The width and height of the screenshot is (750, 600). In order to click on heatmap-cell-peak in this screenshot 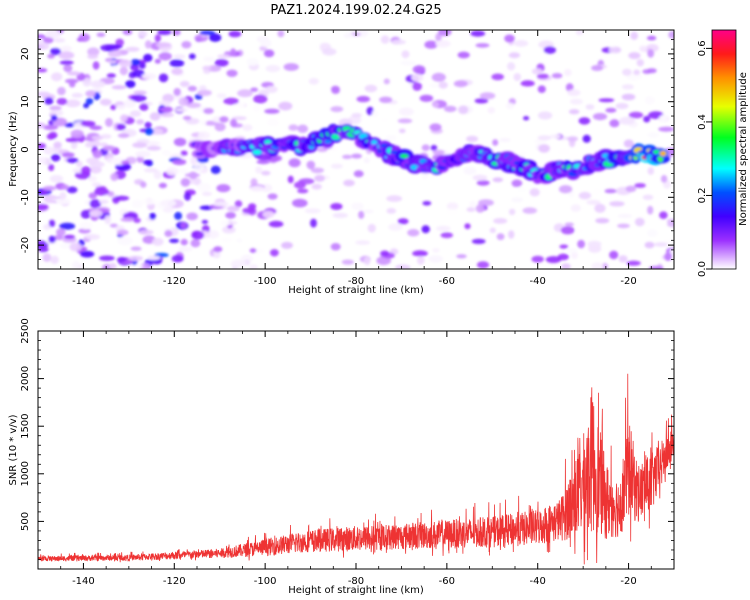, I will do `click(200, 153)`.